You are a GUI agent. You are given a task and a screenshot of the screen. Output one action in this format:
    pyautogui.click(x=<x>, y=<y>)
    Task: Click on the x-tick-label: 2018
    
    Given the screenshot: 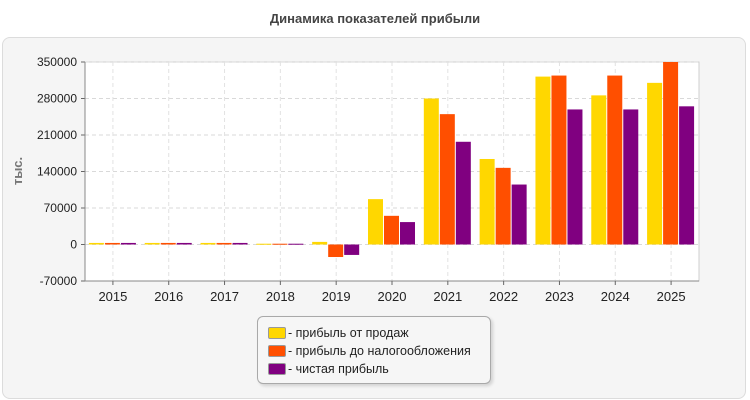 What is the action you would take?
    pyautogui.click(x=280, y=296)
    